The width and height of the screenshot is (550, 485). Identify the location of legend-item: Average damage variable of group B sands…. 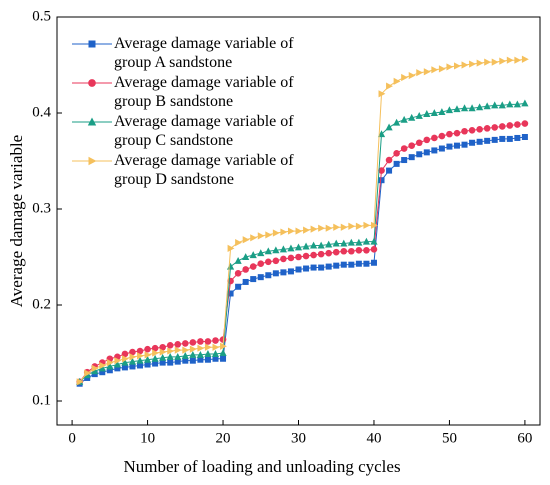
(192, 92).